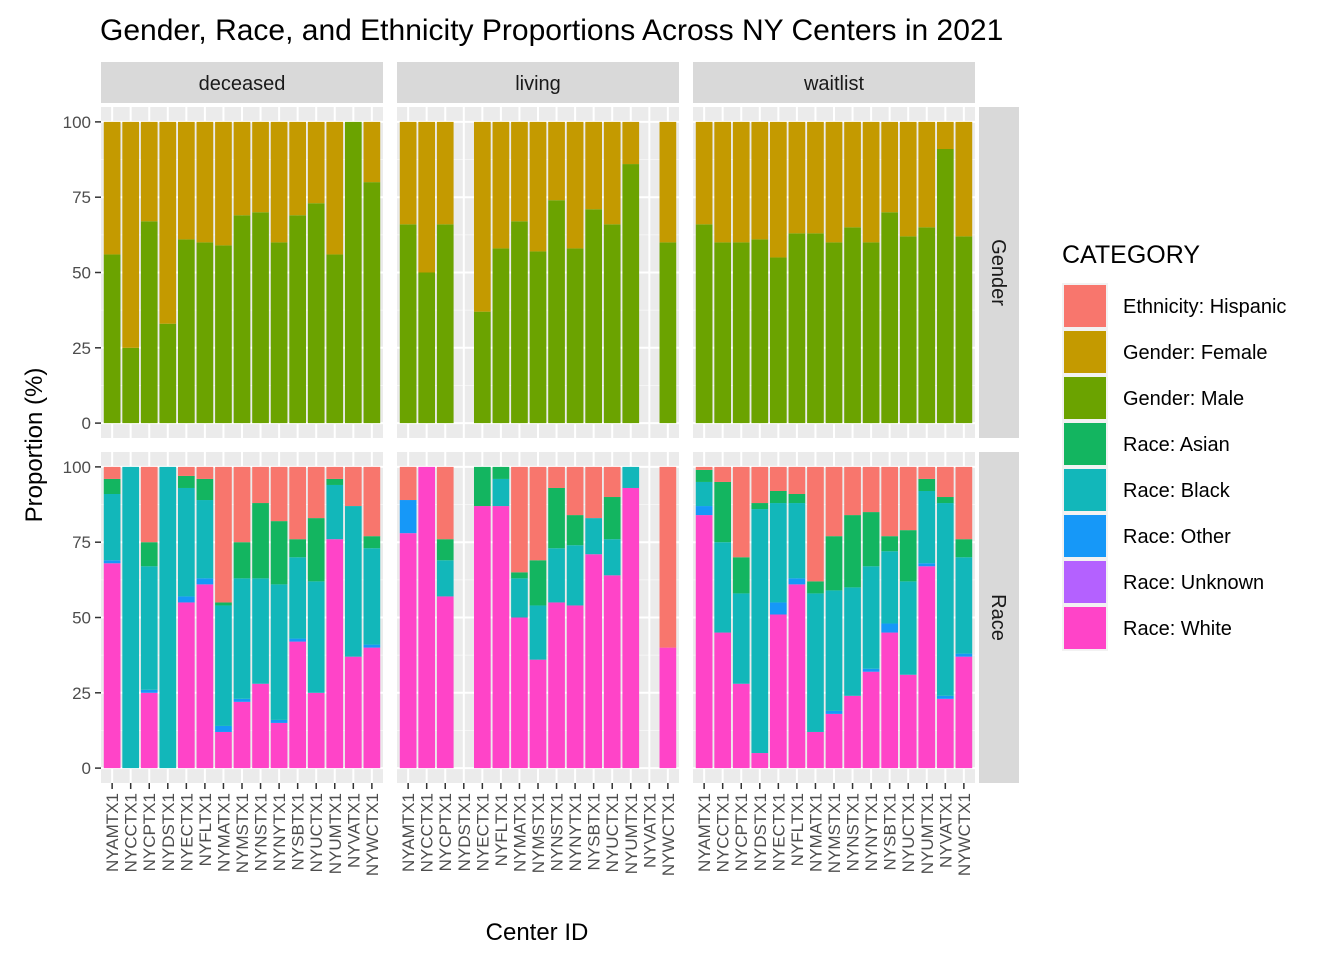 The image size is (1344, 960). Describe the element at coordinates (538, 272) in the screenshot. I see `panel-living-gender` at that location.